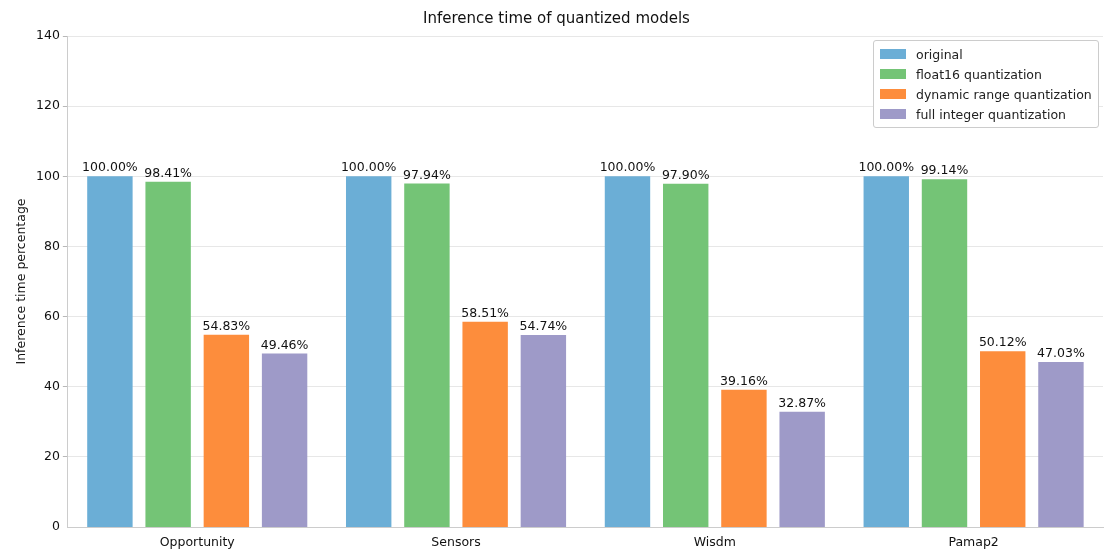  What do you see at coordinates (543, 326) in the screenshot?
I see `data-label: 54.74%` at bounding box center [543, 326].